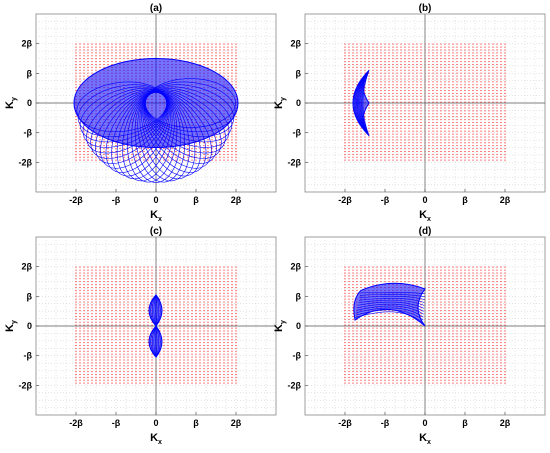 This screenshot has width=550, height=453. What do you see at coordinates (156, 231) in the screenshot?
I see `chart-title: (c)` at bounding box center [156, 231].